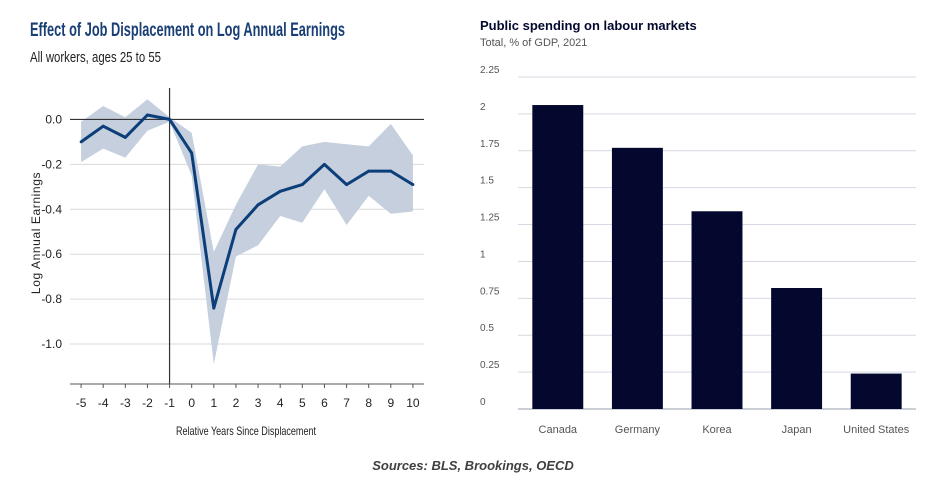 The height and width of the screenshot is (493, 946). What do you see at coordinates (876, 430) in the screenshot?
I see `right-x-tick-label: United States` at bounding box center [876, 430].